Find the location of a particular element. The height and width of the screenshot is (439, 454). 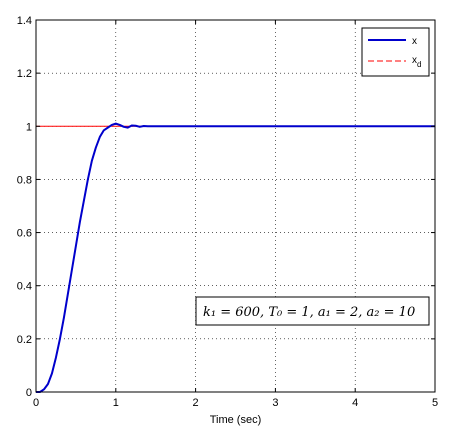

x-tick-label: 4 is located at coordinates (355, 403).